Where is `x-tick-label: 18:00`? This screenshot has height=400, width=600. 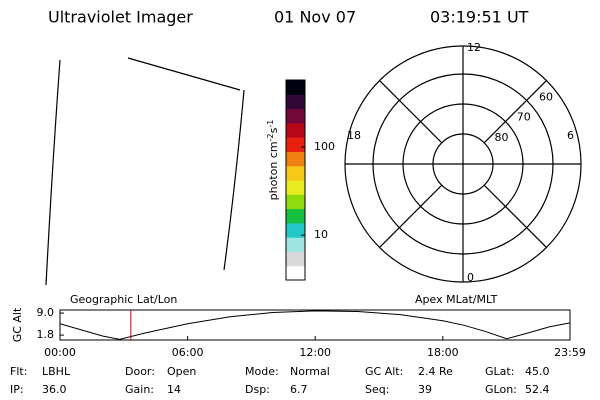 x-tick-label: 18:00 is located at coordinates (443, 352).